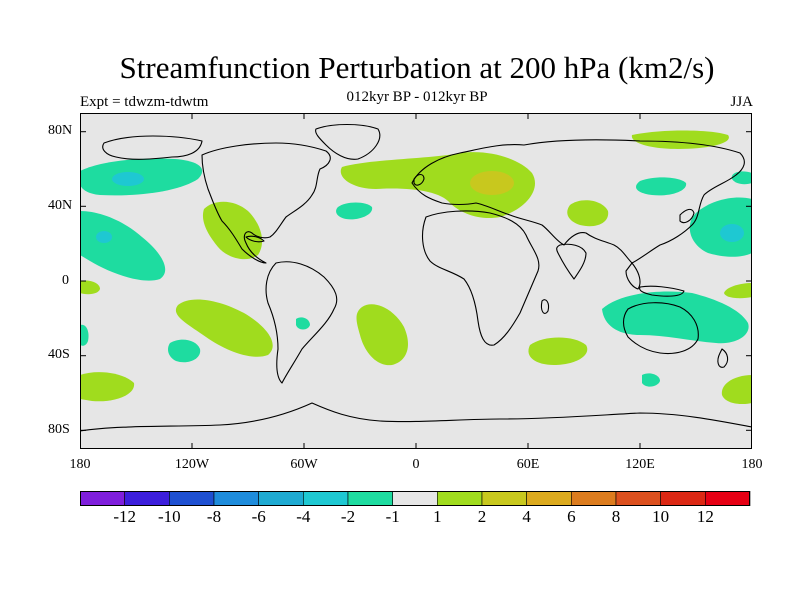 Image resolution: width=800 pixels, height=600 pixels. What do you see at coordinates (59, 354) in the screenshot?
I see `lat-label-40s: 40S` at bounding box center [59, 354].